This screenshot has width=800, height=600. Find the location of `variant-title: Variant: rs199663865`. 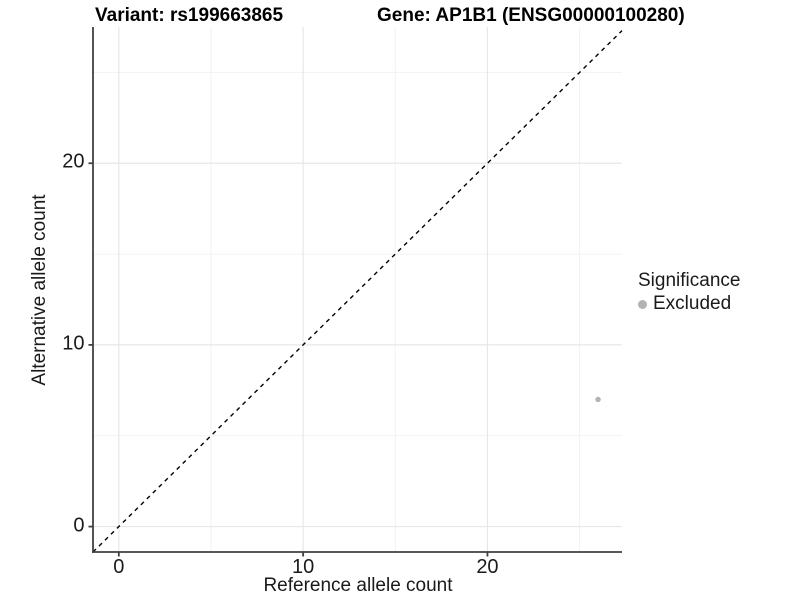

variant-title: Variant: rs199663865 is located at coordinates (189, 15).